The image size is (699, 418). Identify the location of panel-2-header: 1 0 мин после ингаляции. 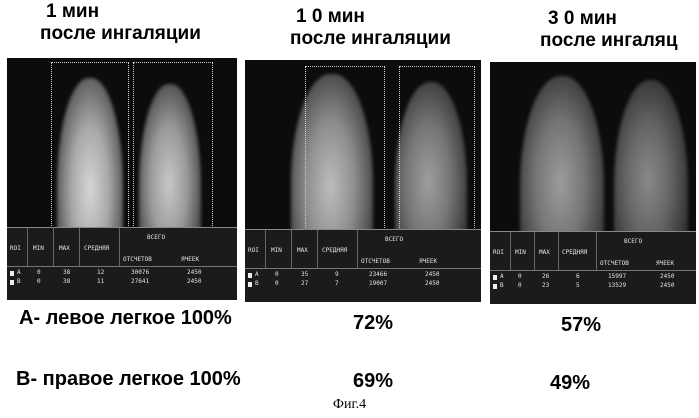
(373, 28).